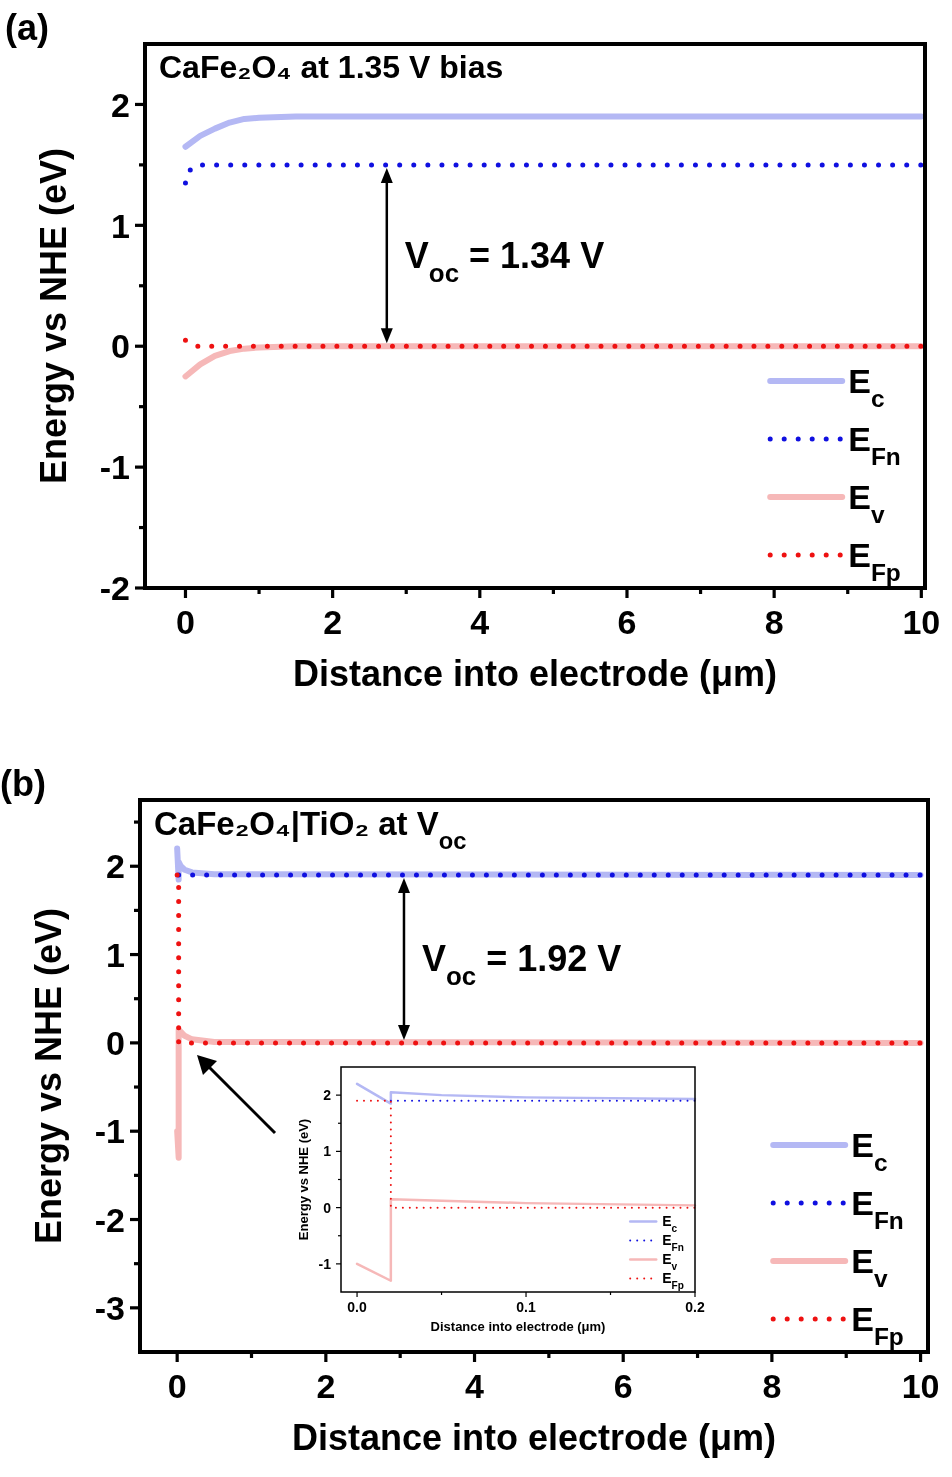  I want to click on x-tick-label: 0.0, so click(357, 1306).